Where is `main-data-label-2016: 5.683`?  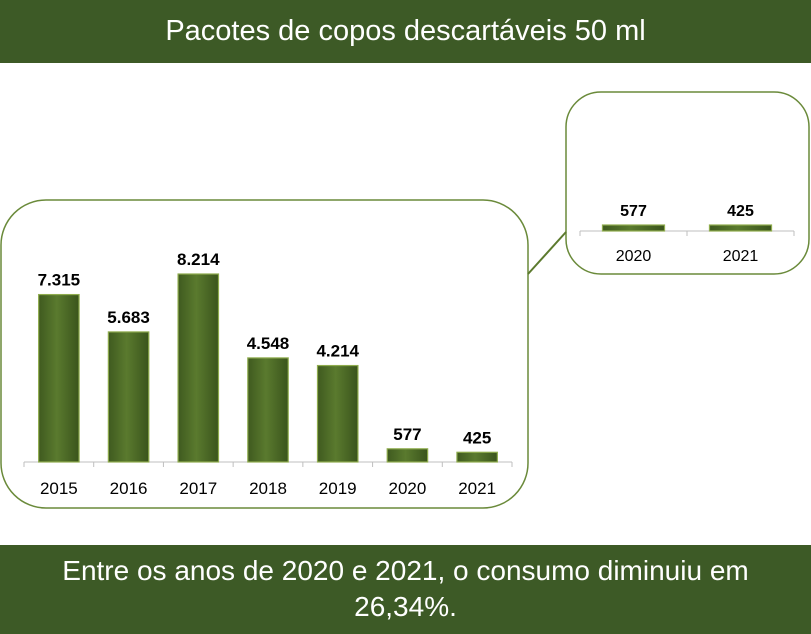
main-data-label-2016: 5.683 is located at coordinates (128, 317).